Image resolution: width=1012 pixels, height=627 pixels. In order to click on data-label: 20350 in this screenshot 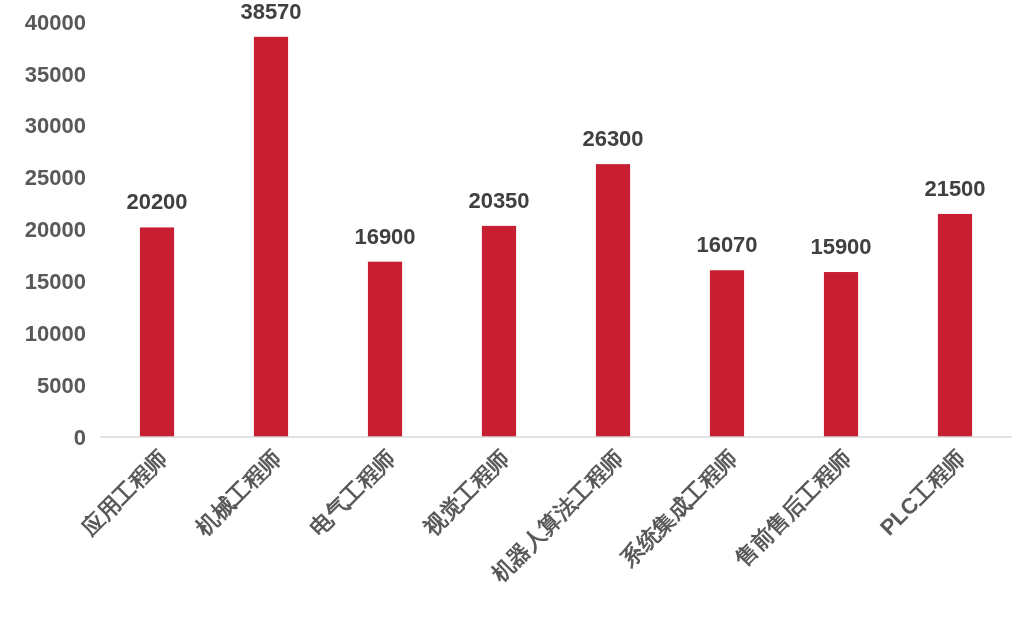, I will do `click(499, 200)`.